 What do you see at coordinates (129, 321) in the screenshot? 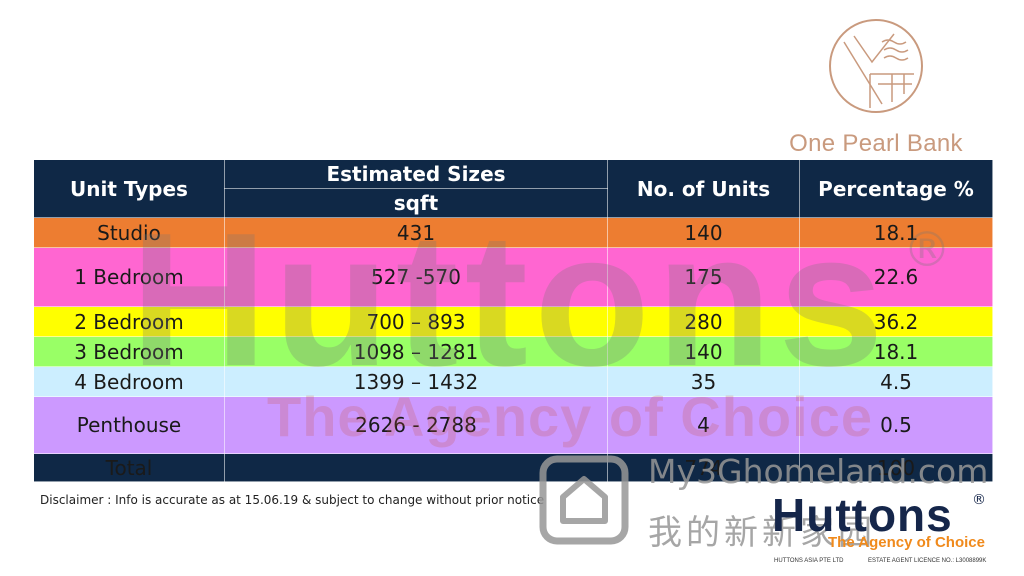
I see `cell-unit-type: 2 Bedroom` at bounding box center [129, 321].